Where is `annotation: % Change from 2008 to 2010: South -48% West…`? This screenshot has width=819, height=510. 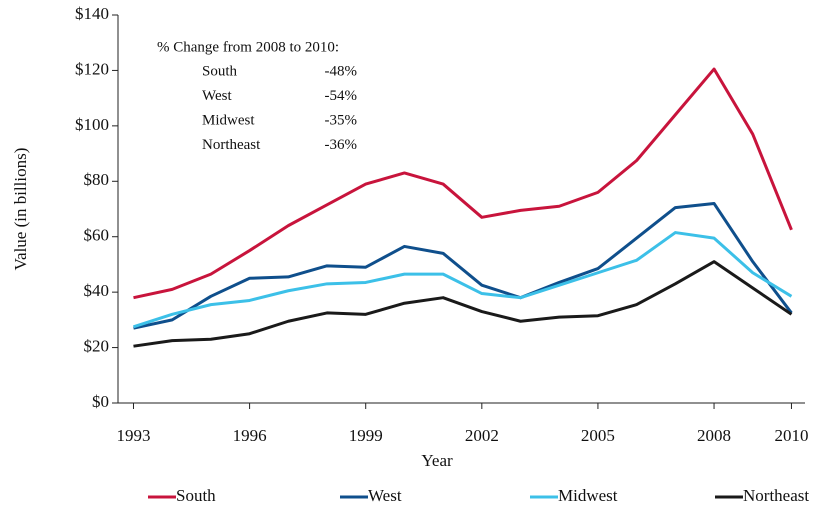
annotation: % Change from 2008 to 2010: South -48% West… is located at coordinates (257, 96).